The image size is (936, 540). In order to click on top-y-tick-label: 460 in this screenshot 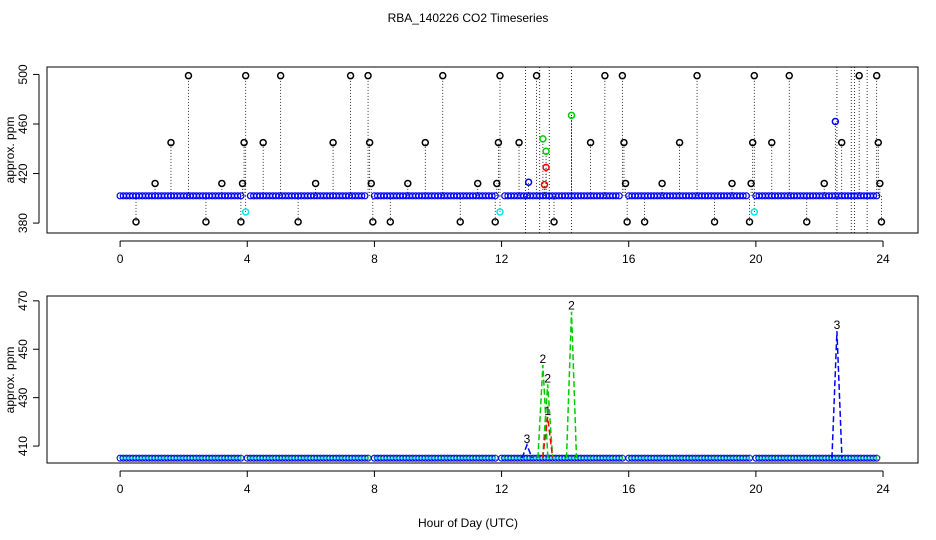, I will do `click(23, 124)`.